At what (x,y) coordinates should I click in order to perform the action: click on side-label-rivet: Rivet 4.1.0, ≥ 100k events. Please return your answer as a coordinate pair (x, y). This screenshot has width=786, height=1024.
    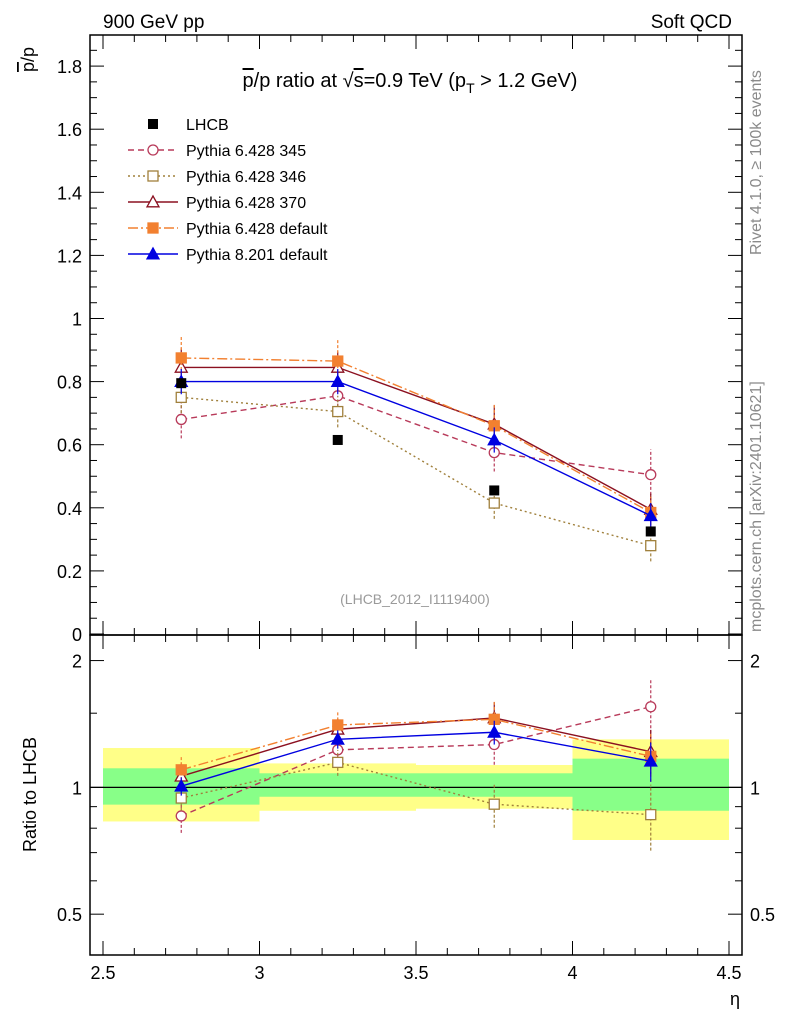
    Looking at the image, I should click on (756, 162).